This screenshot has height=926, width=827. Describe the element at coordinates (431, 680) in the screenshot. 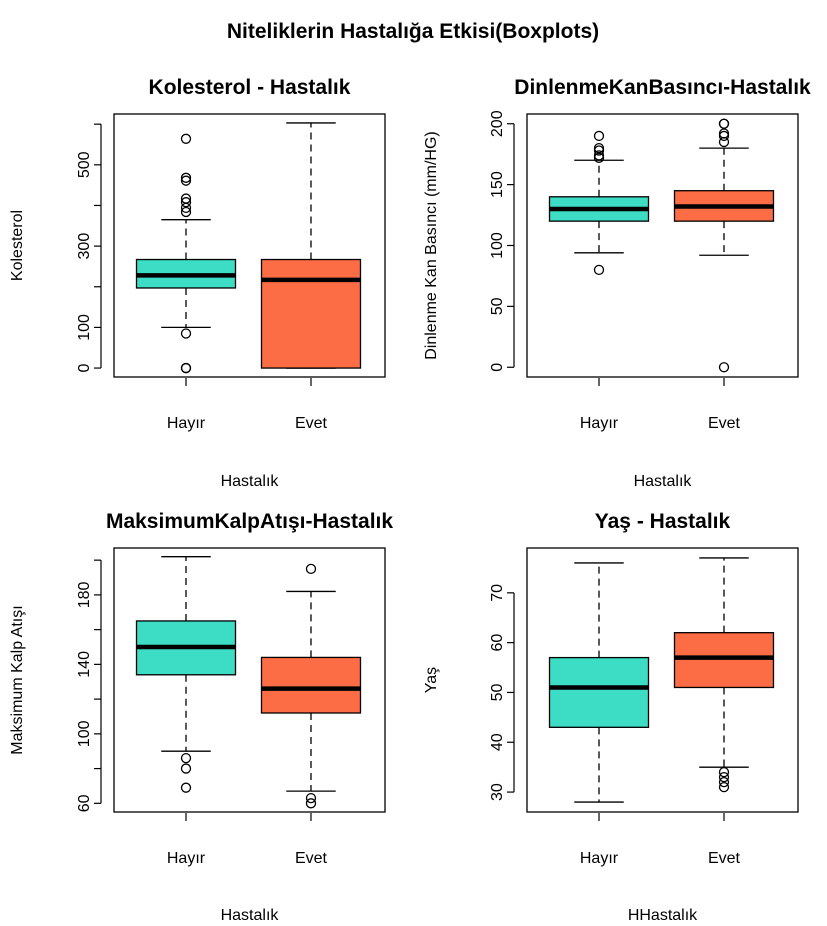

I see `y-axis-label: Yaş` at that location.